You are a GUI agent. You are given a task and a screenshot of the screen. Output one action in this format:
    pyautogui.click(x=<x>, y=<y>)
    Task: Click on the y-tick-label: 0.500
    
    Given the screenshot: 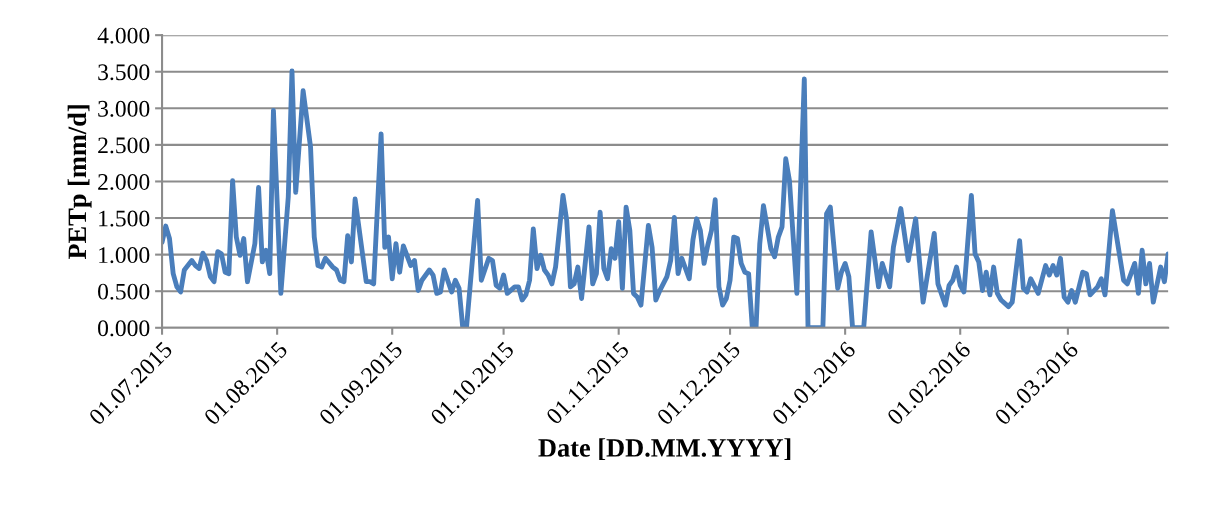 What is the action you would take?
    pyautogui.click(x=124, y=291)
    